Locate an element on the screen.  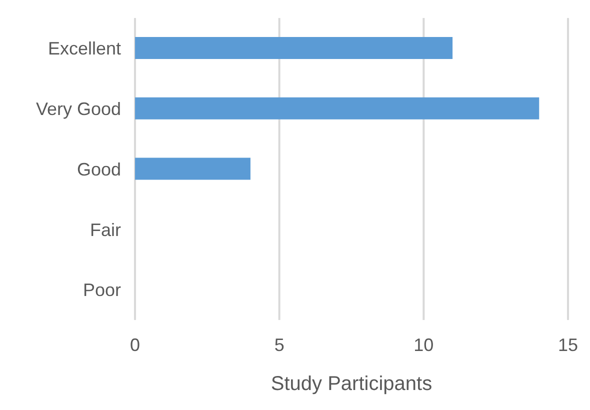
x-axis-title: Study Participants is located at coordinates (351, 384).